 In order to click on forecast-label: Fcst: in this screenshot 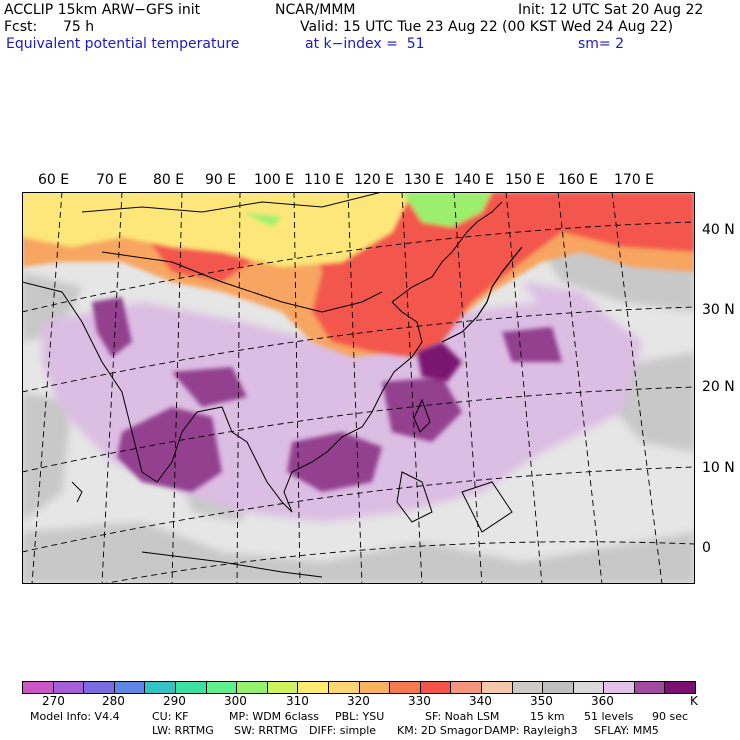, I will do `click(21, 27)`.